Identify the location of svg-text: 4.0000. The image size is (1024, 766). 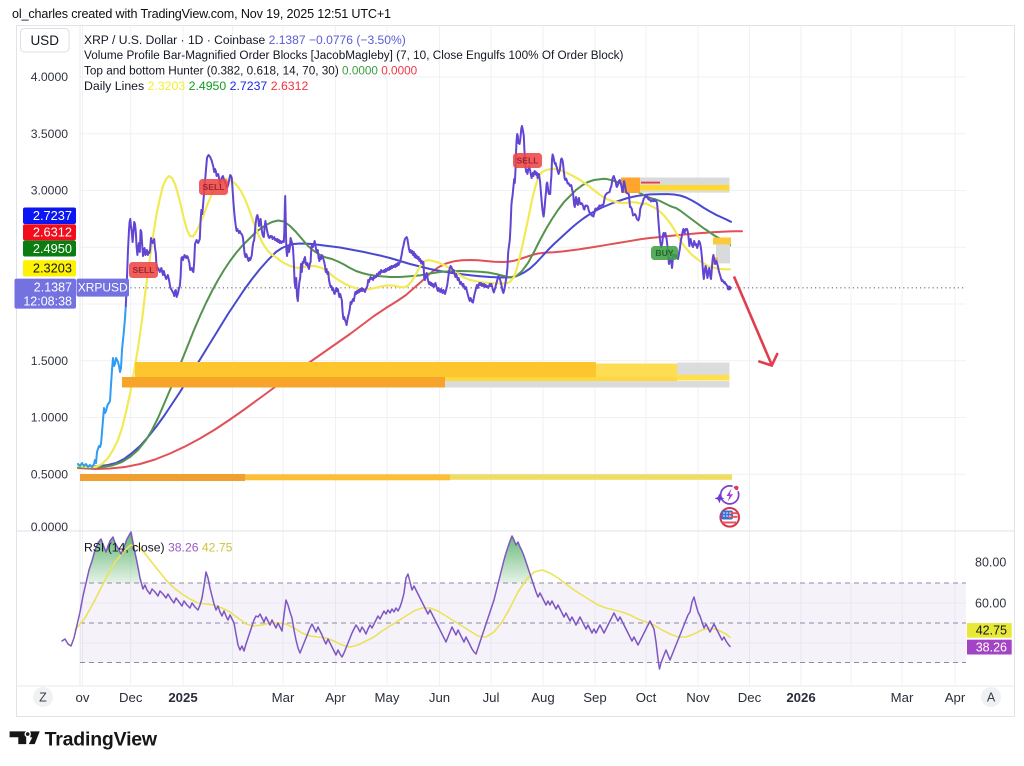
(49, 77).